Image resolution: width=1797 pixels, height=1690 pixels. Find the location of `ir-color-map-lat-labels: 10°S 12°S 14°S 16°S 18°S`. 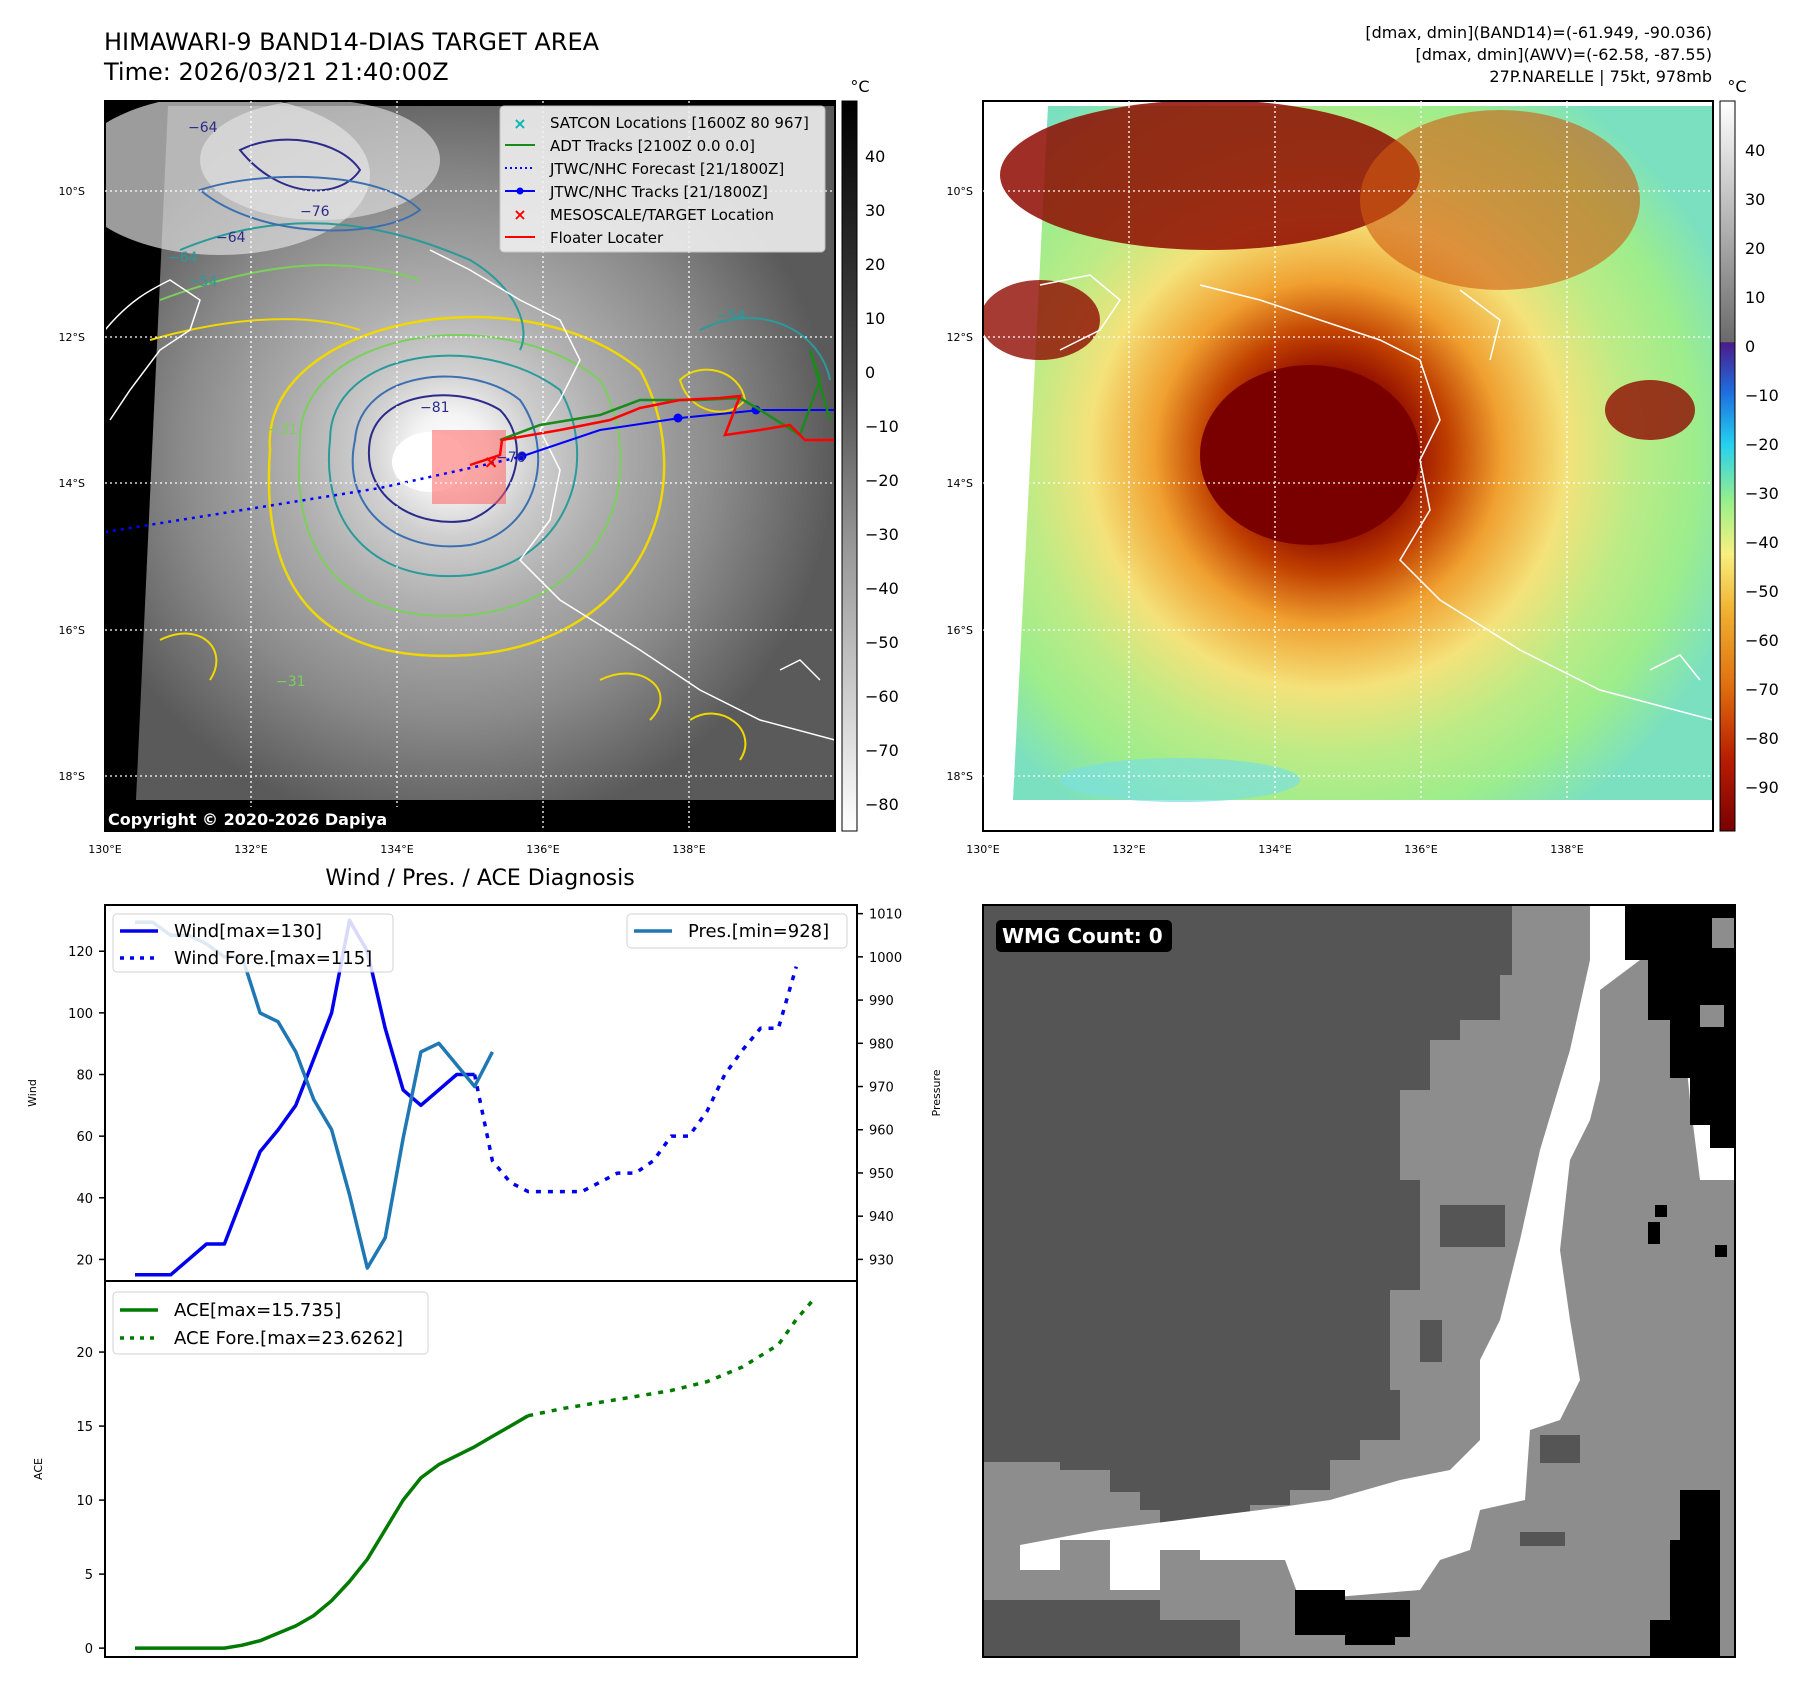

ir-color-map-lat-labels: 10°S 12°S 14°S 16°S 18°S is located at coordinates (960, 484).